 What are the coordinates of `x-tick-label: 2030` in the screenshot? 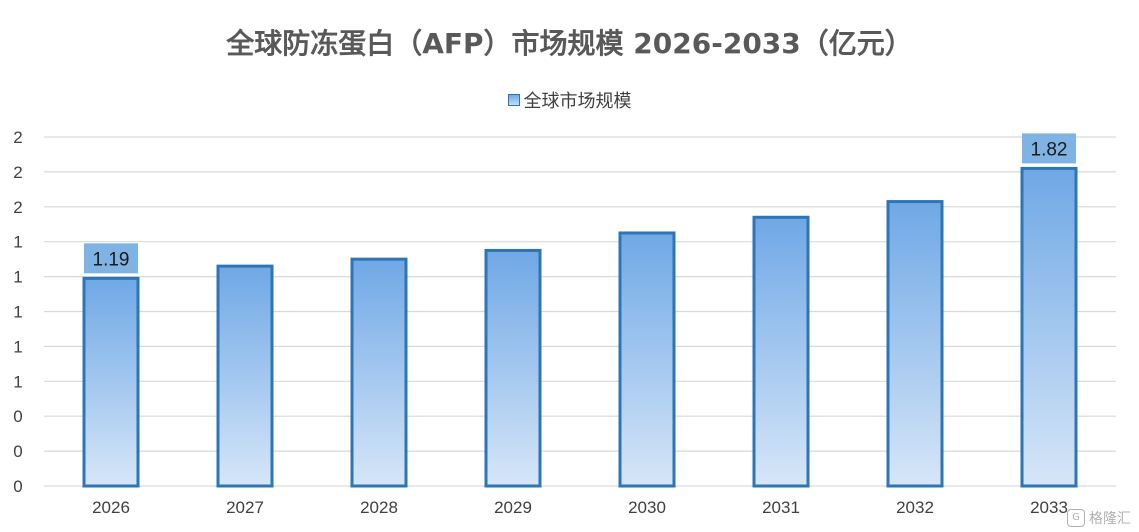 It's located at (647, 507).